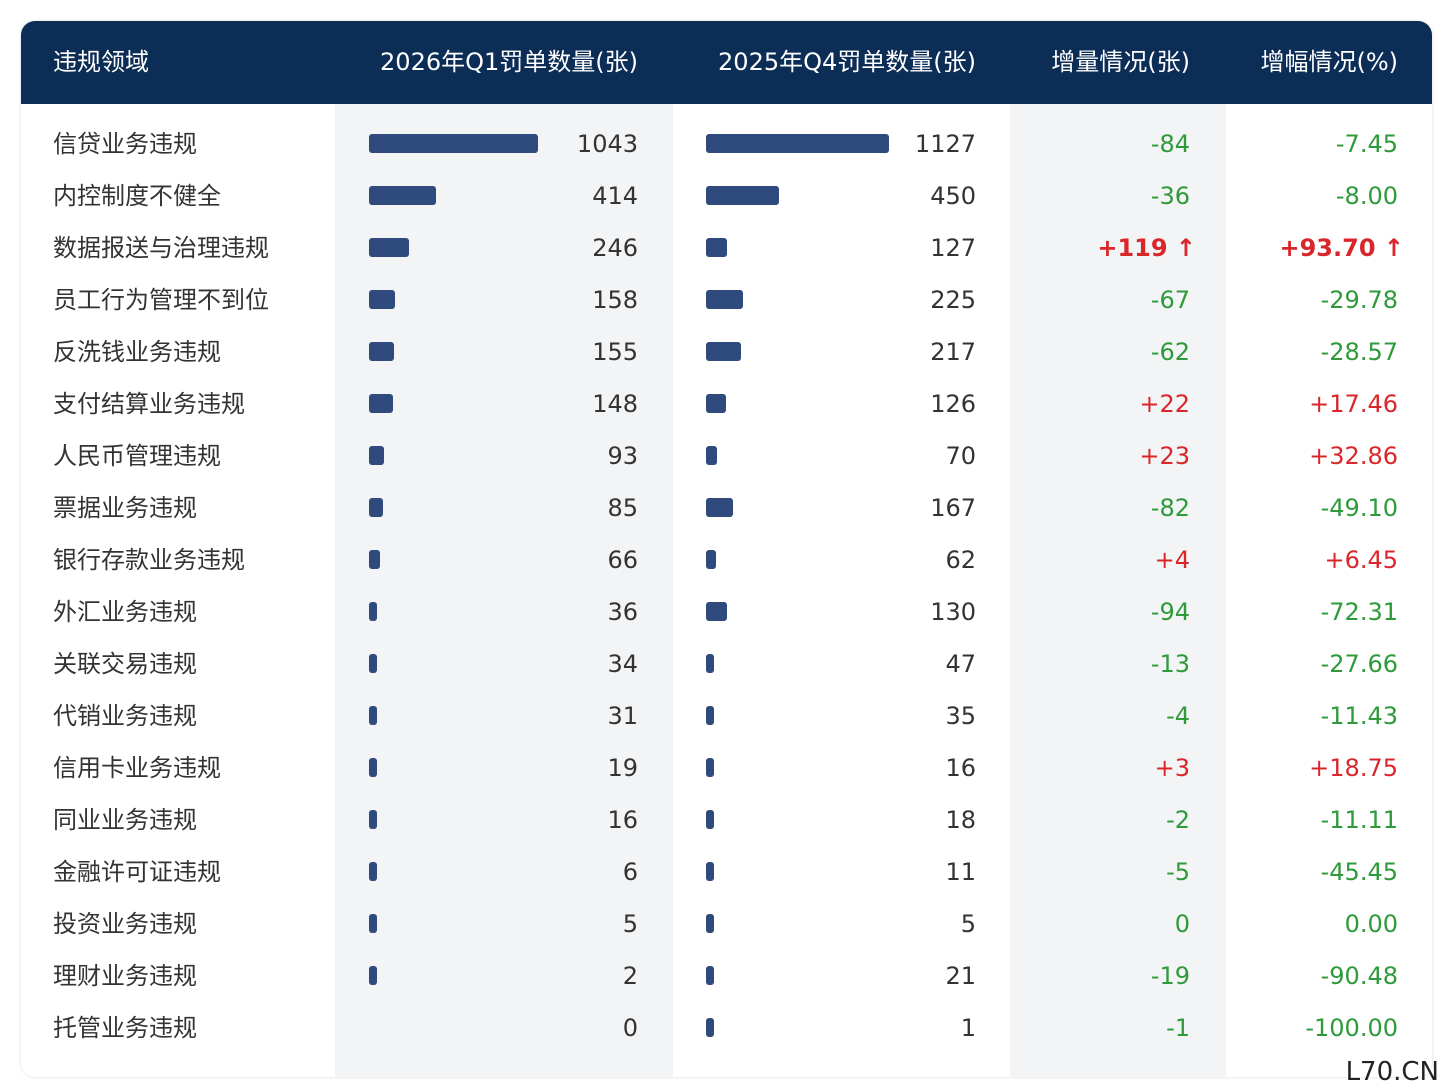 This screenshot has height=1089, width=1443. What do you see at coordinates (1361, 560) in the screenshot?
I see `change: +6.45` at bounding box center [1361, 560].